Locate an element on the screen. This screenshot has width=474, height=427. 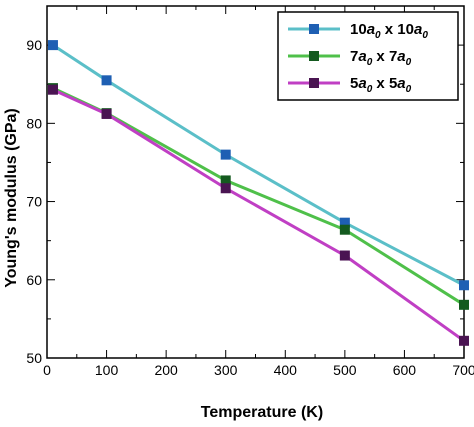
x-tick-label: 500 is located at coordinates (345, 370).